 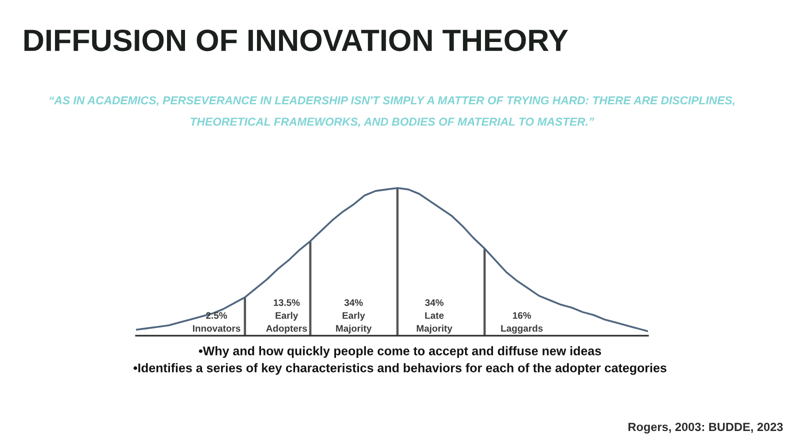 What do you see at coordinates (522, 323) in the screenshot?
I see `annotation: 16% Laggards` at bounding box center [522, 323].